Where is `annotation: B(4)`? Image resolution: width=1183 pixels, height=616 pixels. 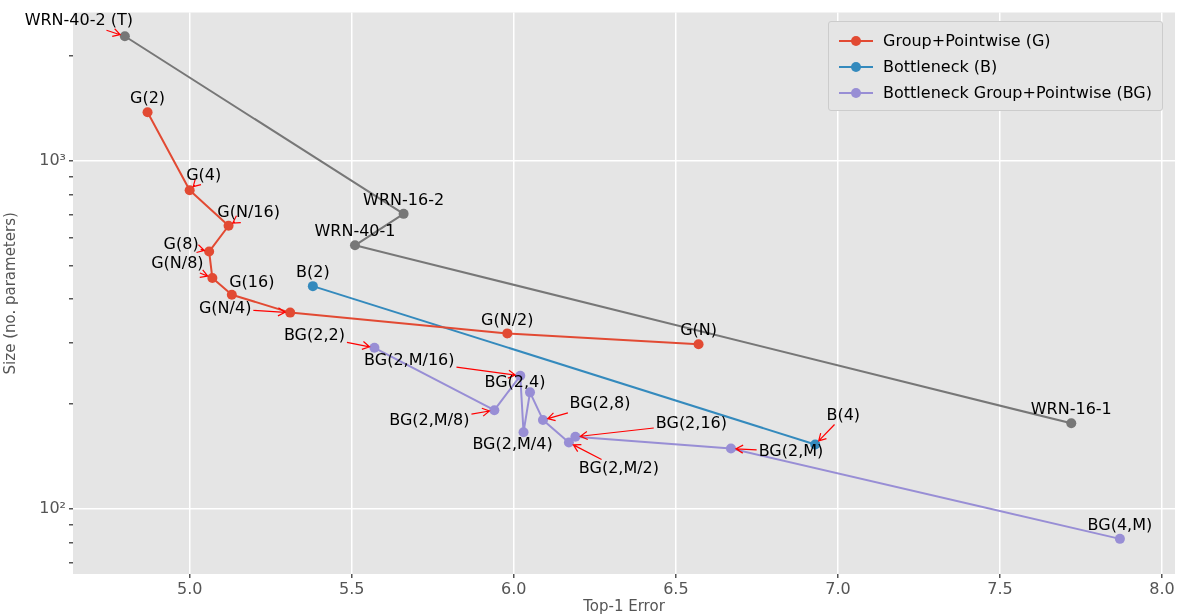
annotation: B(4) is located at coordinates (843, 414).